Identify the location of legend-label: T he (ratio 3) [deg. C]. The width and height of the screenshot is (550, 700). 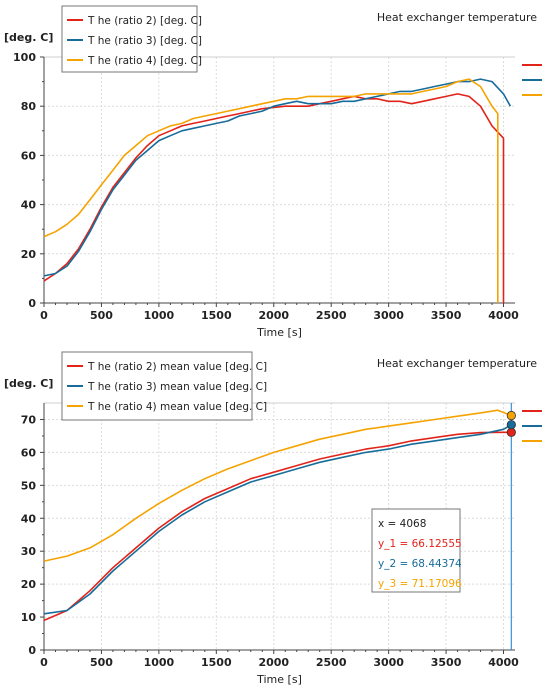
(144, 41).